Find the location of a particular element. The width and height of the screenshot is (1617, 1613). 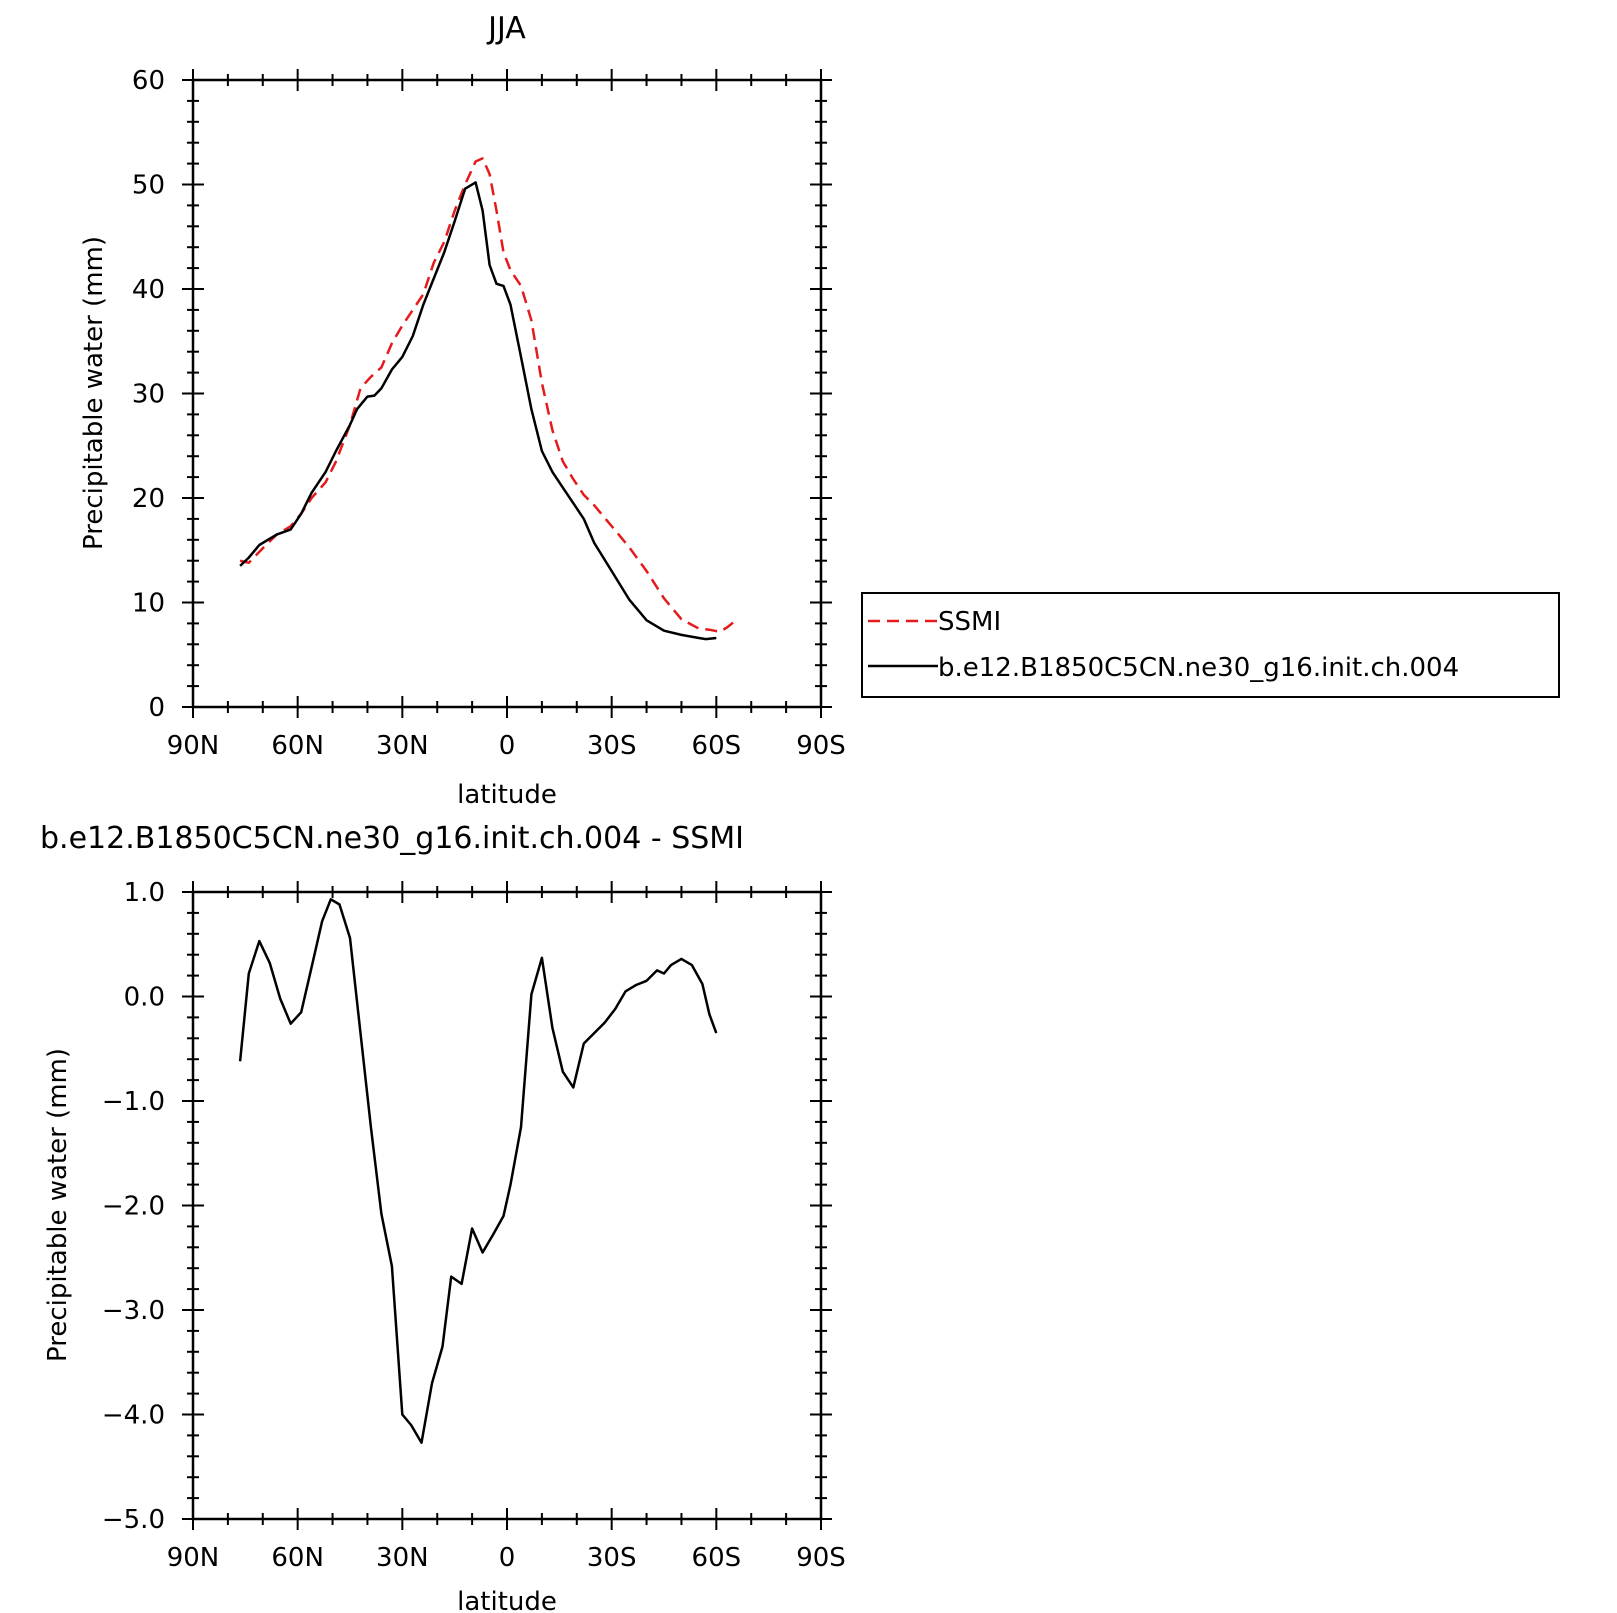

top-panel-x-tick-label: 30N is located at coordinates (402, 746).